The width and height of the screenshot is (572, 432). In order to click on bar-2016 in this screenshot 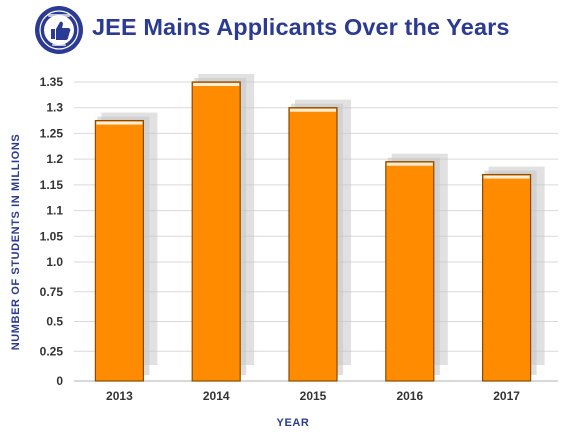, I will do `click(410, 271)`.